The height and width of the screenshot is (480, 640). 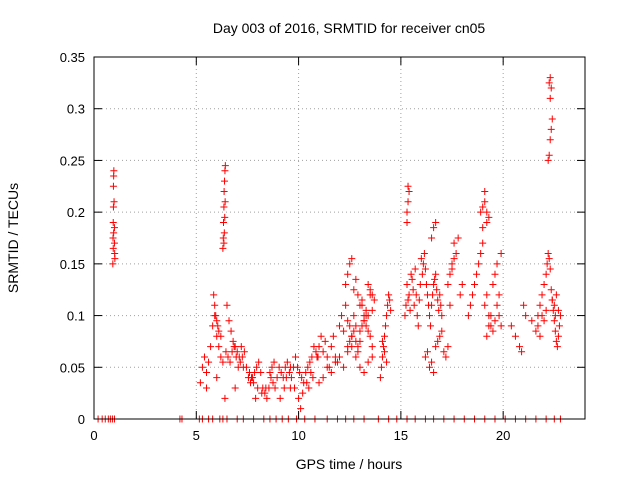 What do you see at coordinates (81, 419) in the screenshot?
I see `y-tick-label: 0` at bounding box center [81, 419].